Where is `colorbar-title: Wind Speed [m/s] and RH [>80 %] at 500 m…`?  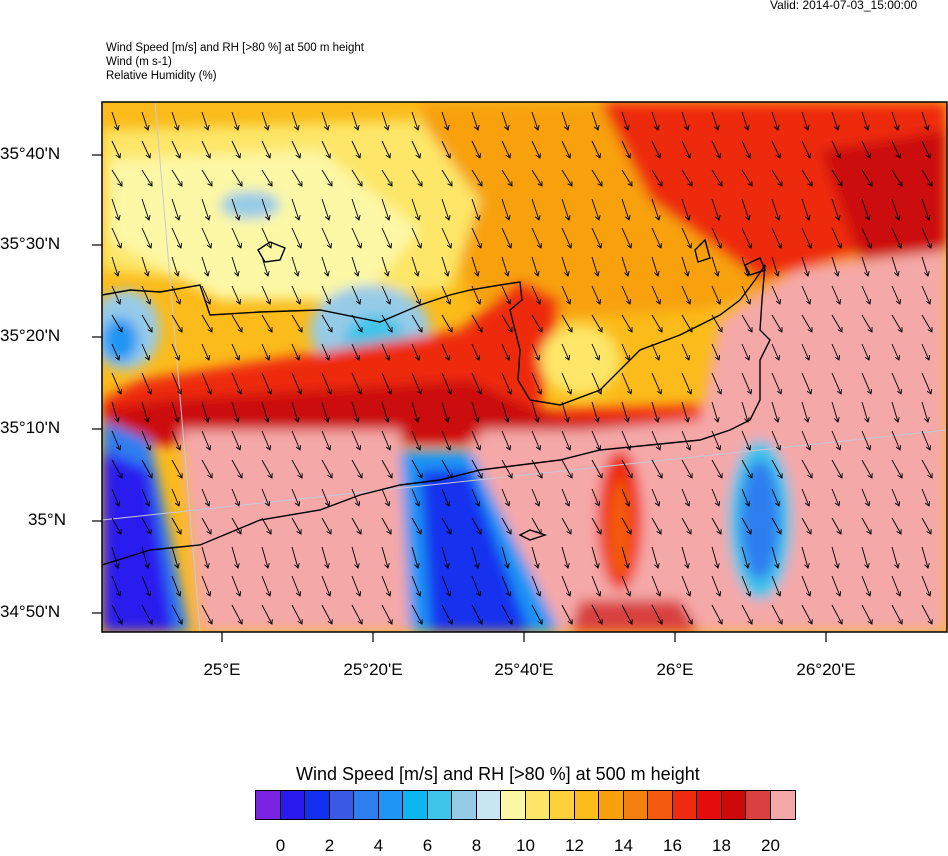 colorbar-title: Wind Speed [m/s] and RH [>80 %] at 500 m… is located at coordinates (498, 774).